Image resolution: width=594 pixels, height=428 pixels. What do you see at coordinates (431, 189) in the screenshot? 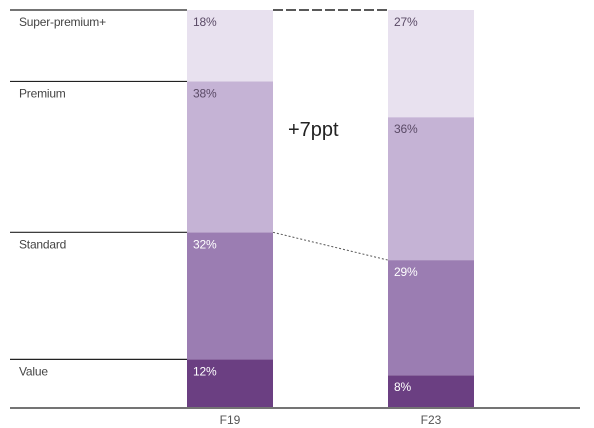
I see `bar-premium-f23` at bounding box center [431, 189].